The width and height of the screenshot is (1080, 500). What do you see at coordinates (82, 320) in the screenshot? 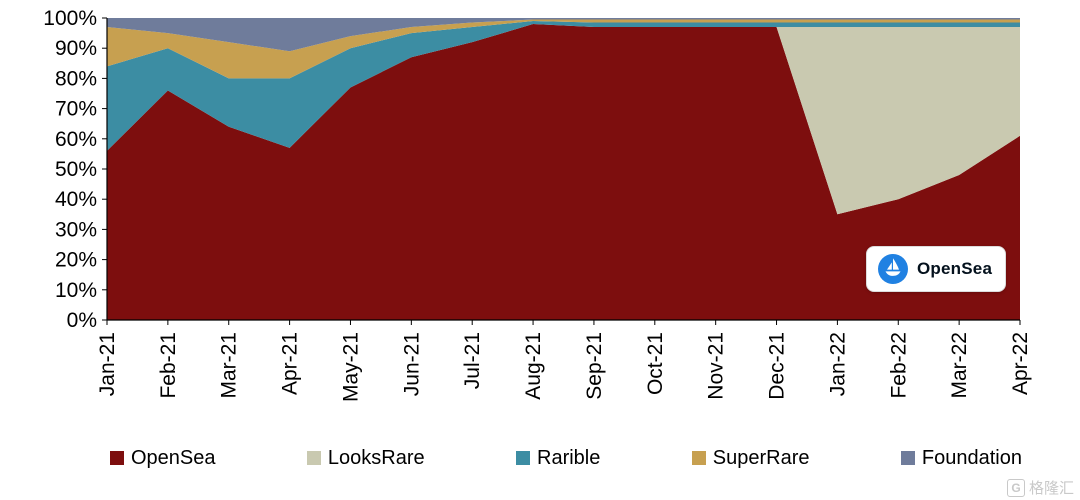
I see `y-axis-label: 0%` at bounding box center [82, 320].